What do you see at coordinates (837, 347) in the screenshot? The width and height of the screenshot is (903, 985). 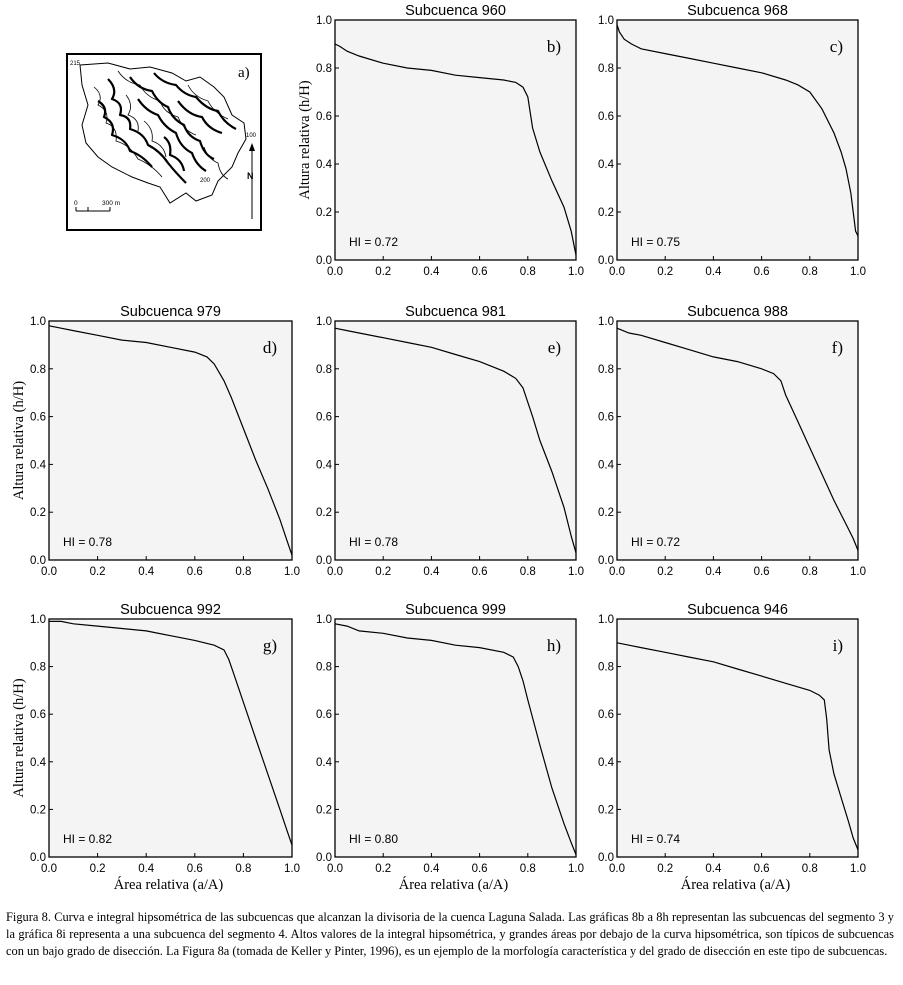 I see `panel-label: f)` at bounding box center [837, 347].